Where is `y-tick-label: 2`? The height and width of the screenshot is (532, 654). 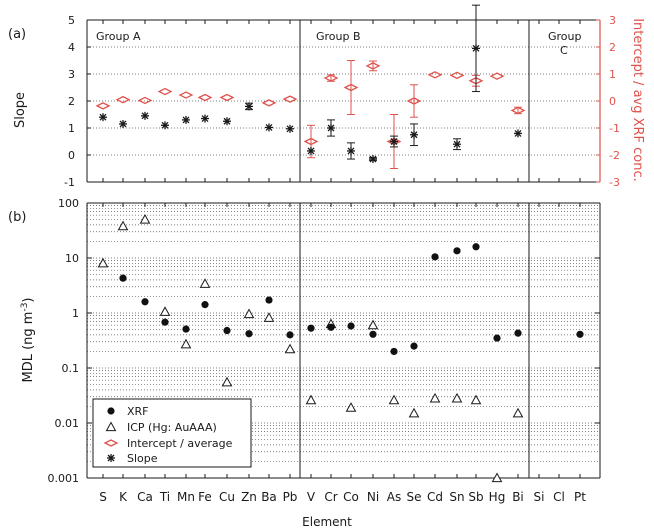
y-tick-label: 2 is located at coordinates (71, 101).